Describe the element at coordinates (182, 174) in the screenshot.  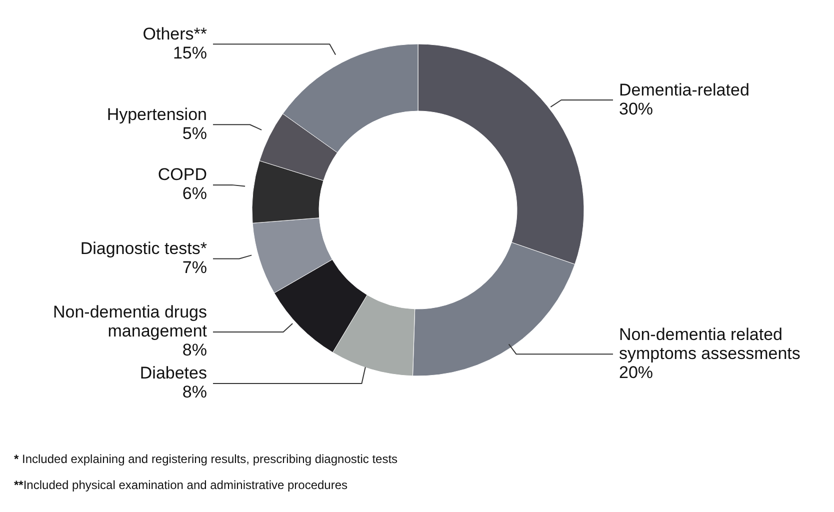
I see `slice-label: COPD` at that location.